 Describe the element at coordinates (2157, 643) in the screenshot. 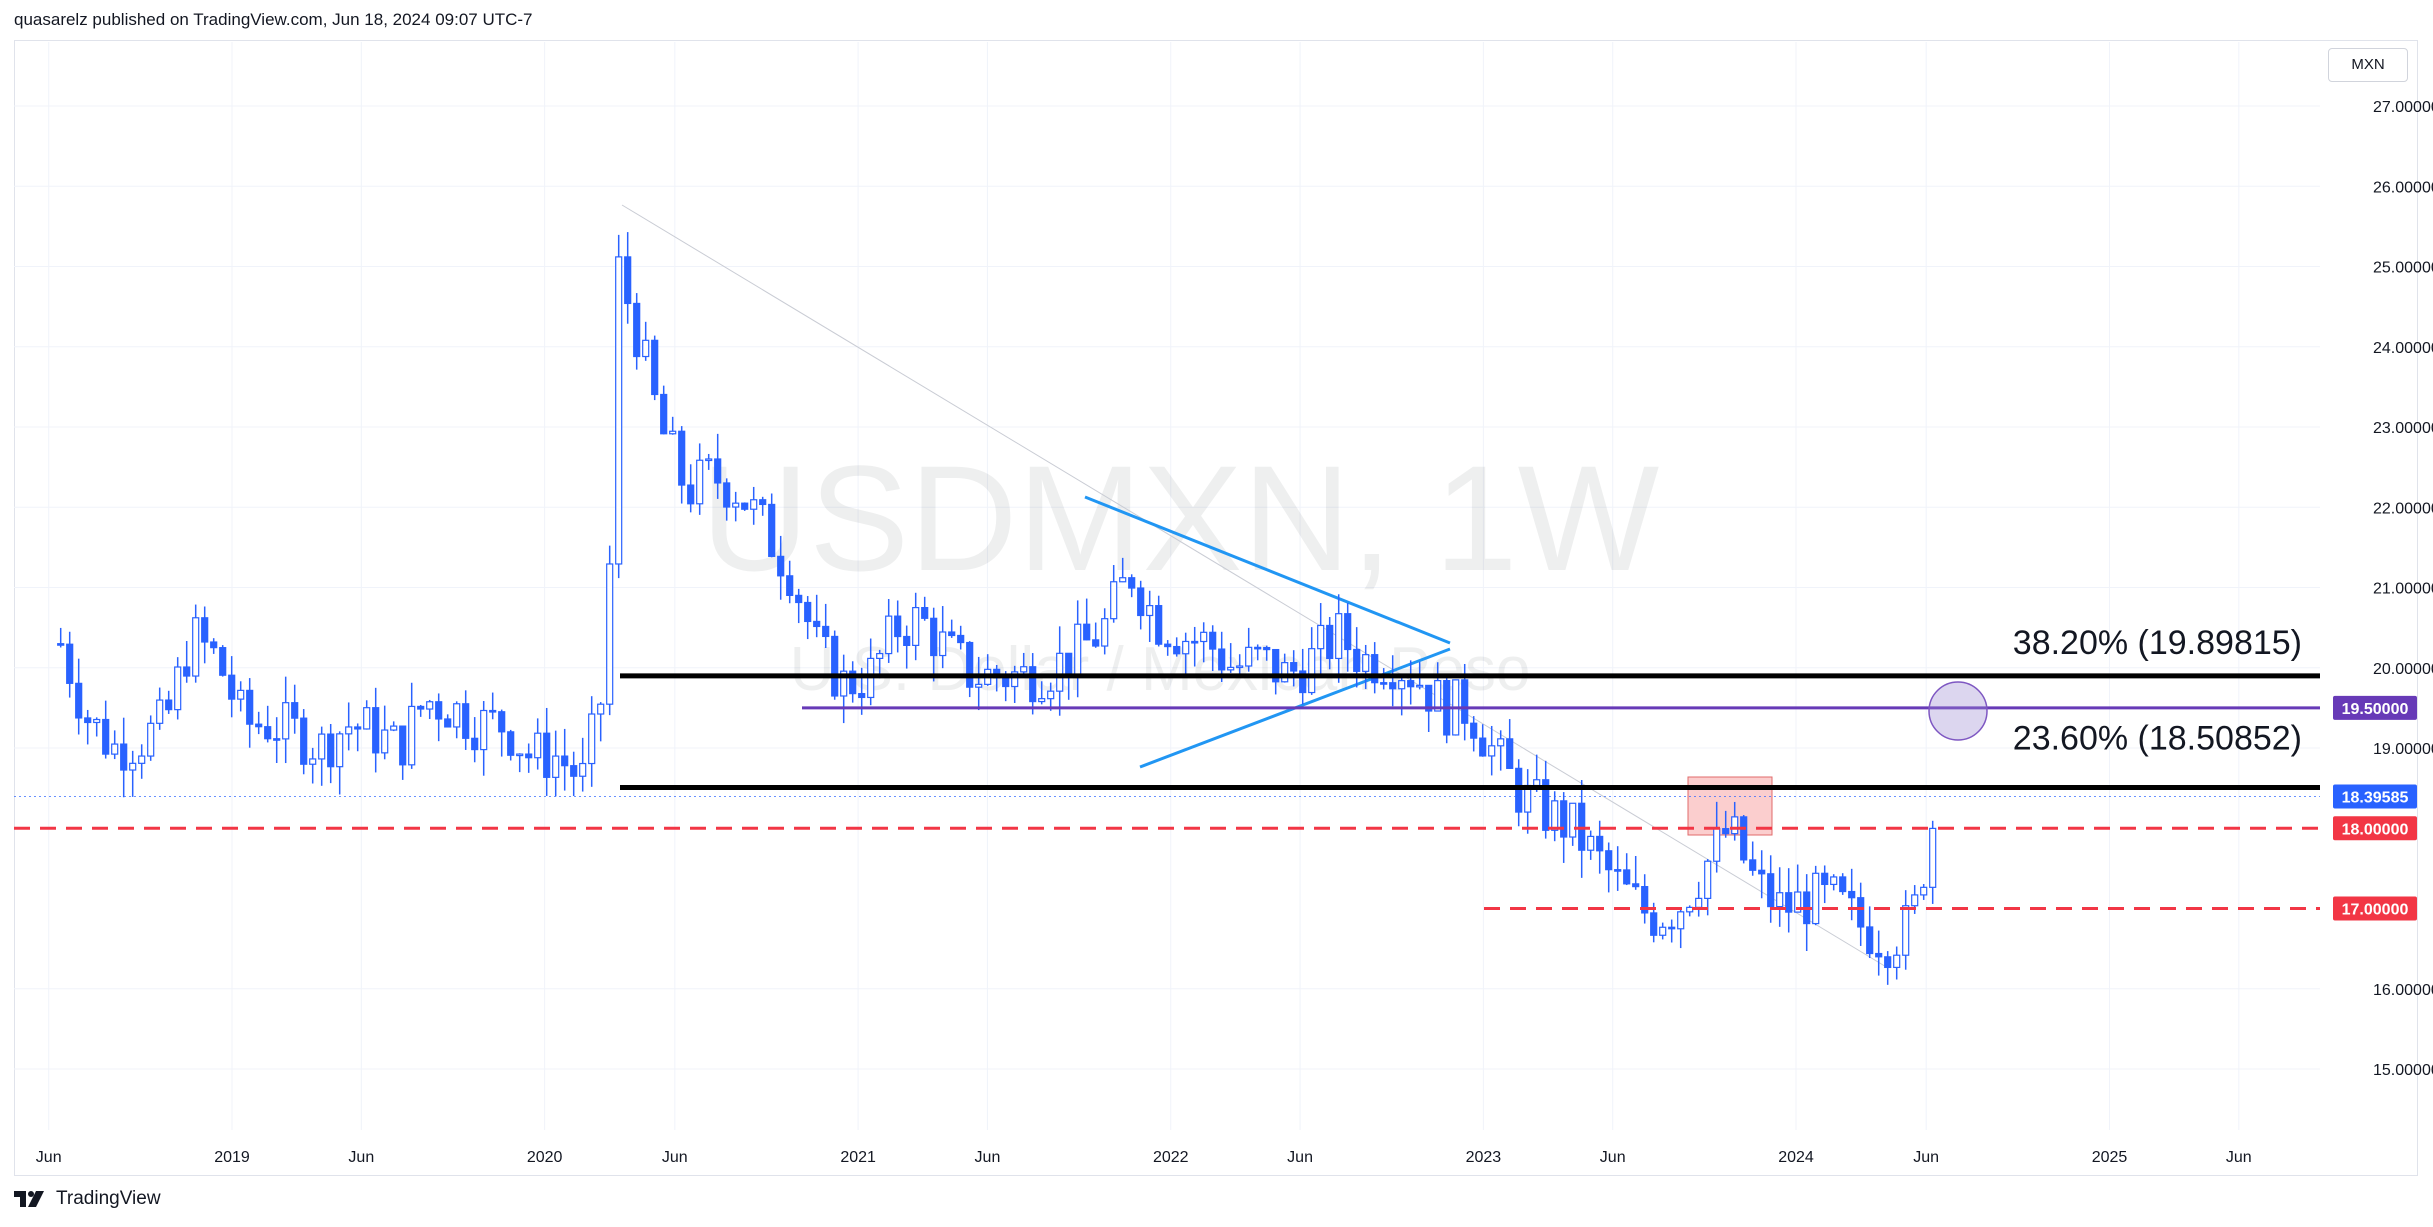

I see `fib-level-label: 38.20% (19.89815)` at that location.